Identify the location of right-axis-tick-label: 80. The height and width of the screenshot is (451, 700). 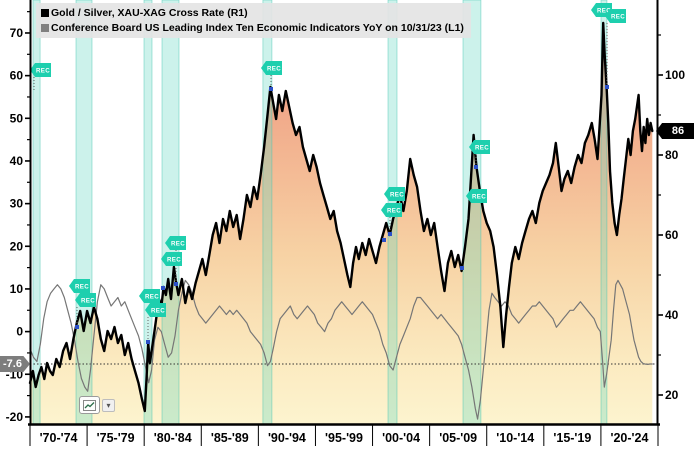
(672, 155).